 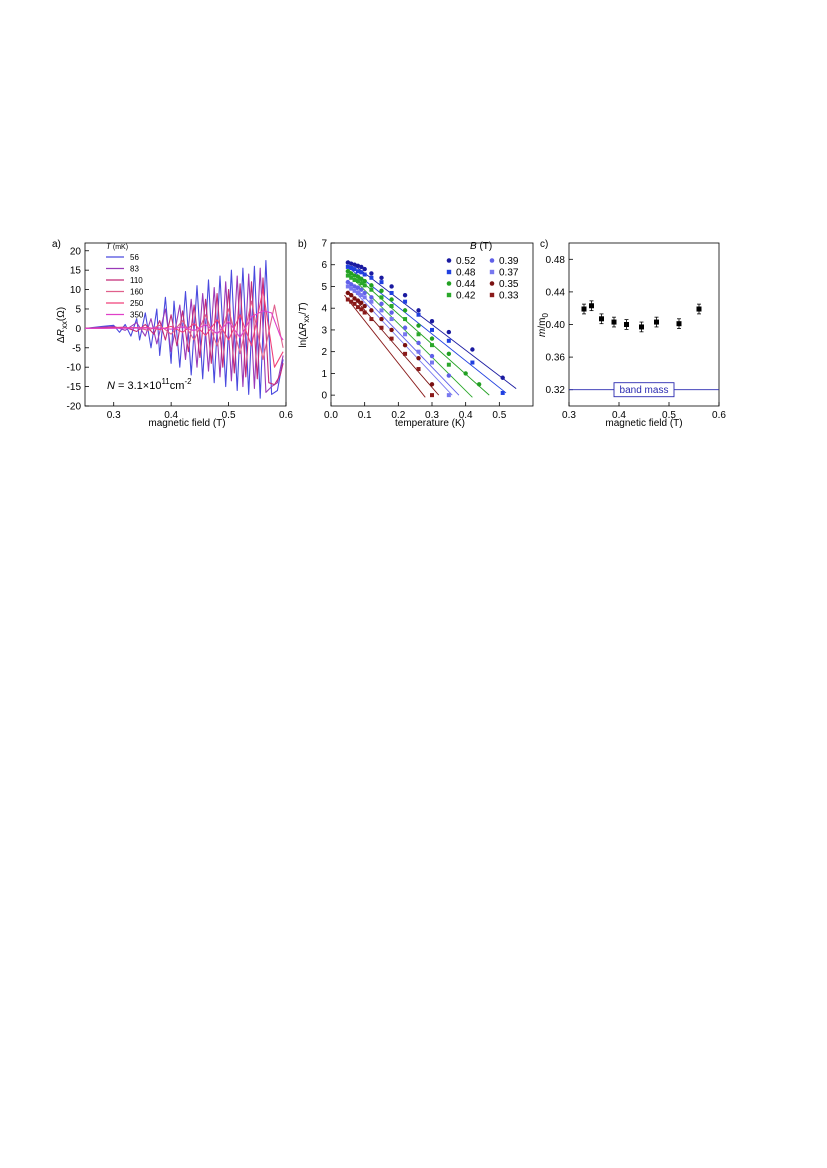 What do you see at coordinates (398, 415) in the screenshot?
I see `x-tick-label: 0.2` at bounding box center [398, 415].